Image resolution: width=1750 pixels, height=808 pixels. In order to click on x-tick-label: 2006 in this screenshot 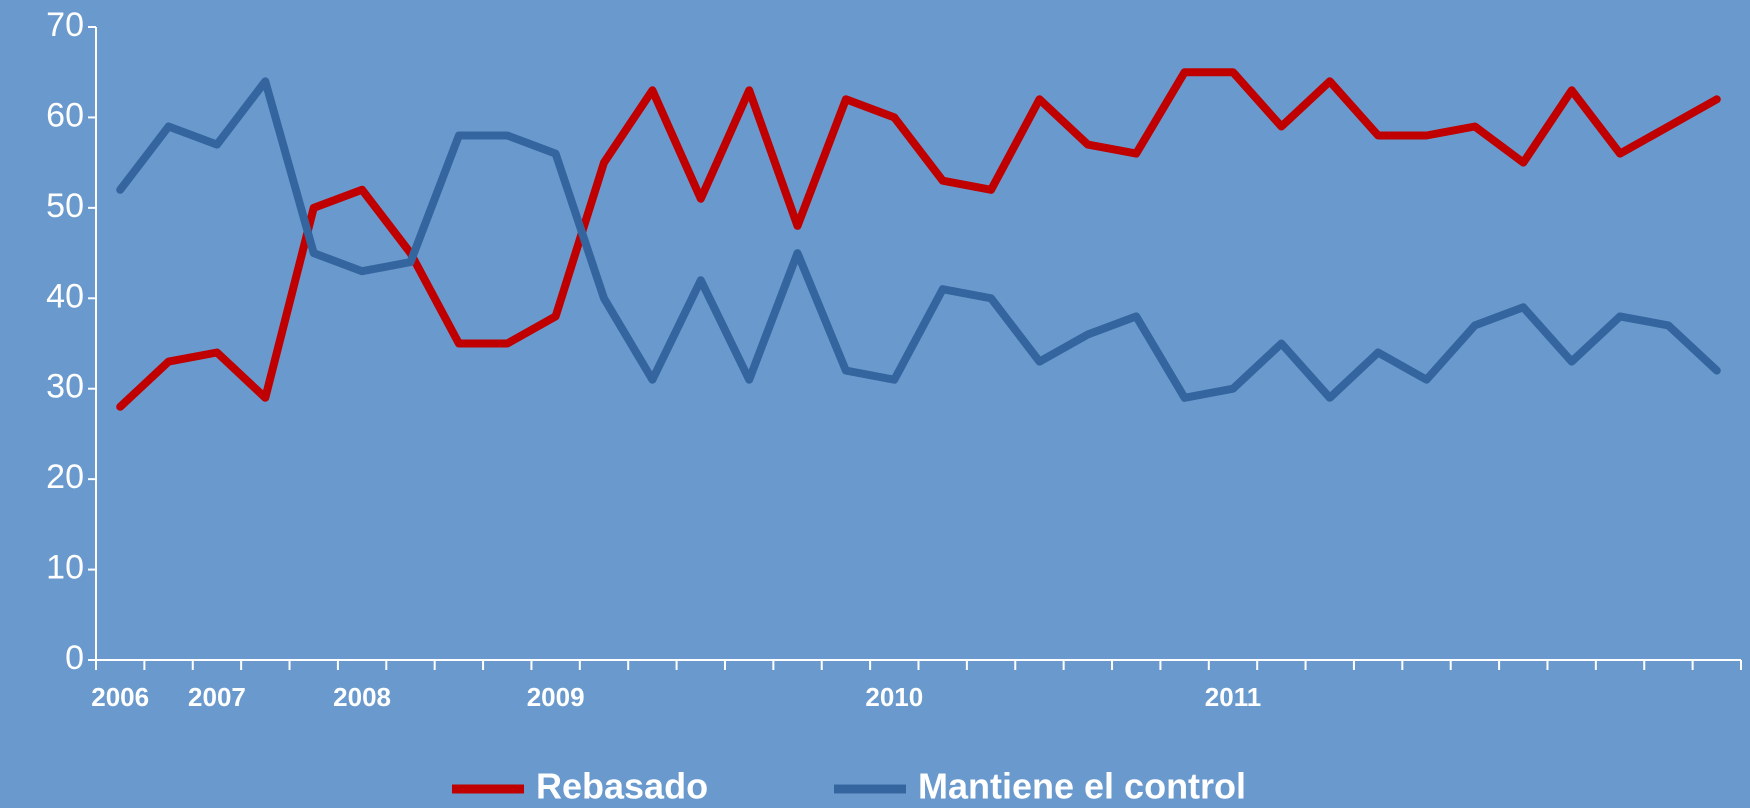, I will do `click(120, 697)`.